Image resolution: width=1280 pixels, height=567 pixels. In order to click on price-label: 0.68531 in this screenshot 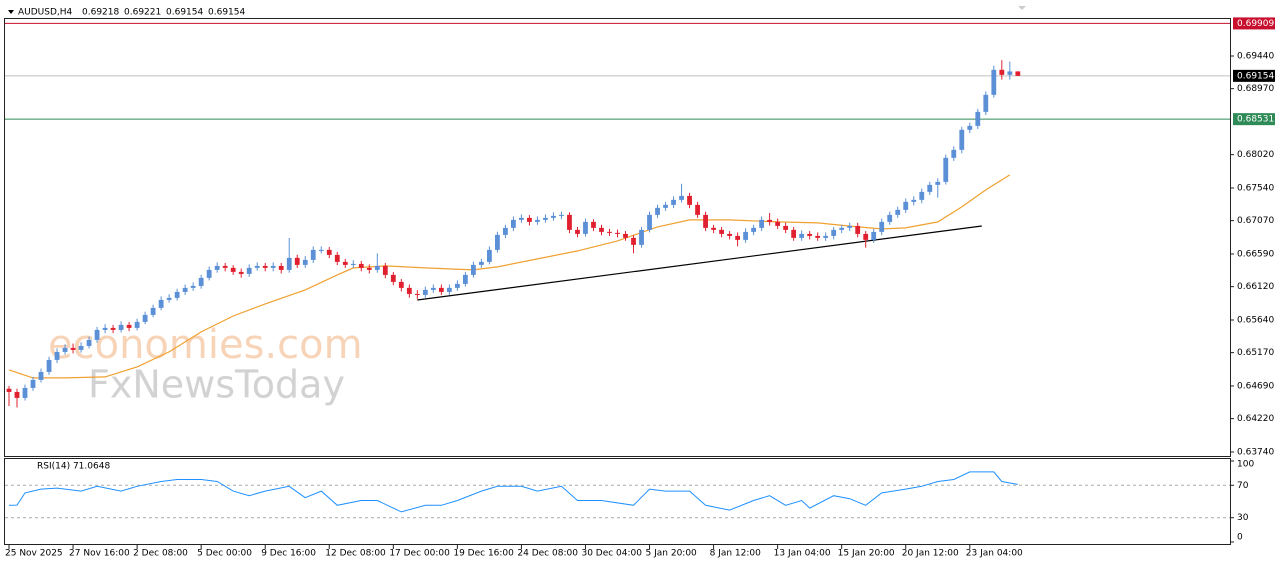, I will do `click(1255, 120)`.